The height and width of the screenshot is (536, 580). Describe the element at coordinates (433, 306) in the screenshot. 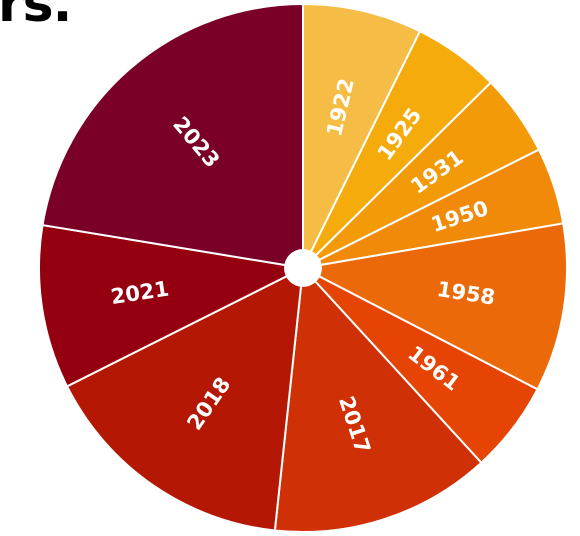

I see `pie-slice-1958` at that location.